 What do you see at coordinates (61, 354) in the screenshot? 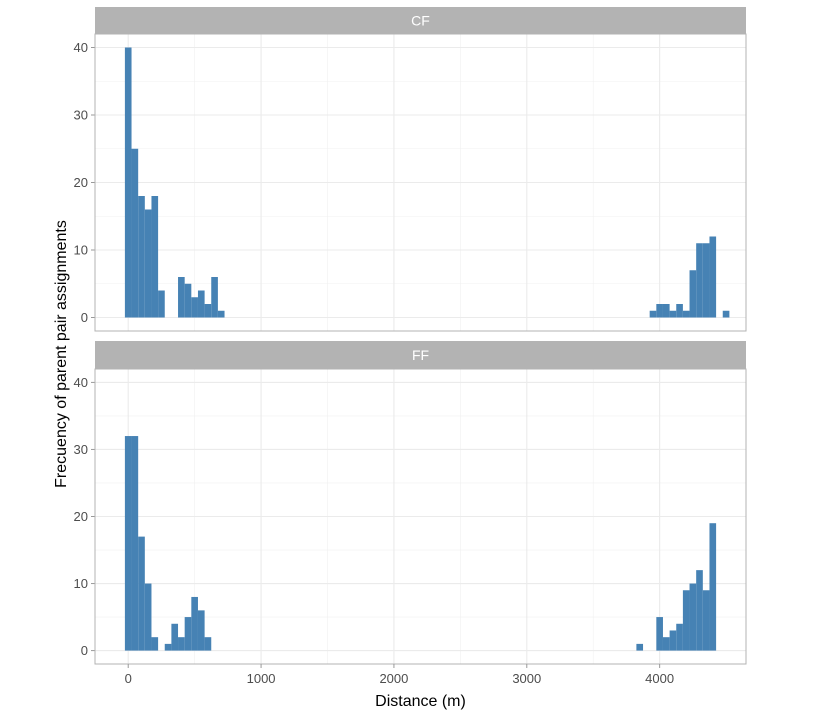
I see `y-axis-title: Frecuency of parent pair assignments` at bounding box center [61, 354].